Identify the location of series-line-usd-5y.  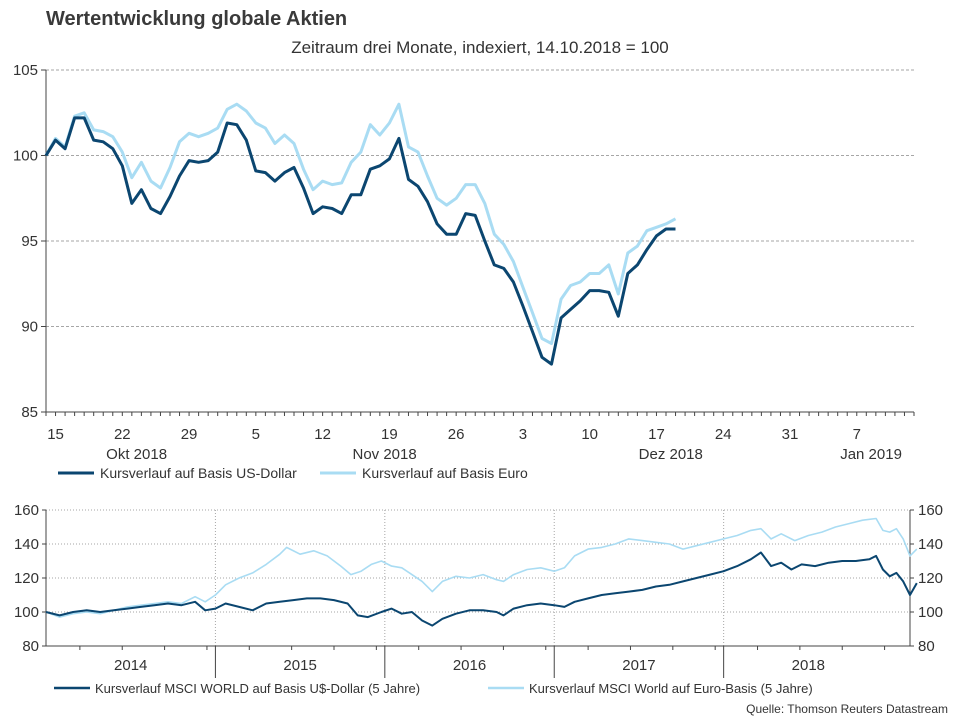
(481, 589).